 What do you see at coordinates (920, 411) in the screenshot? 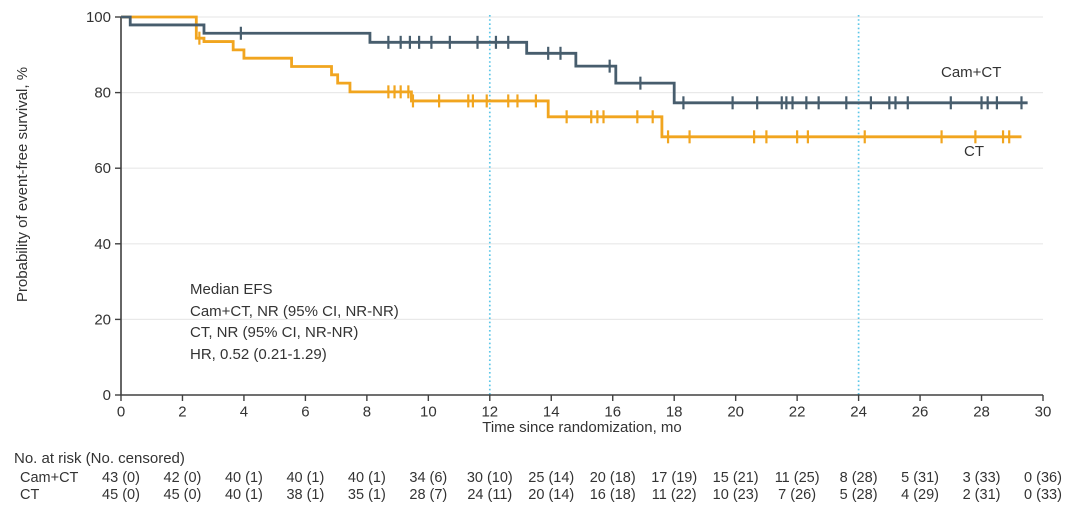
I see `x-tick-label: 26` at bounding box center [920, 411].